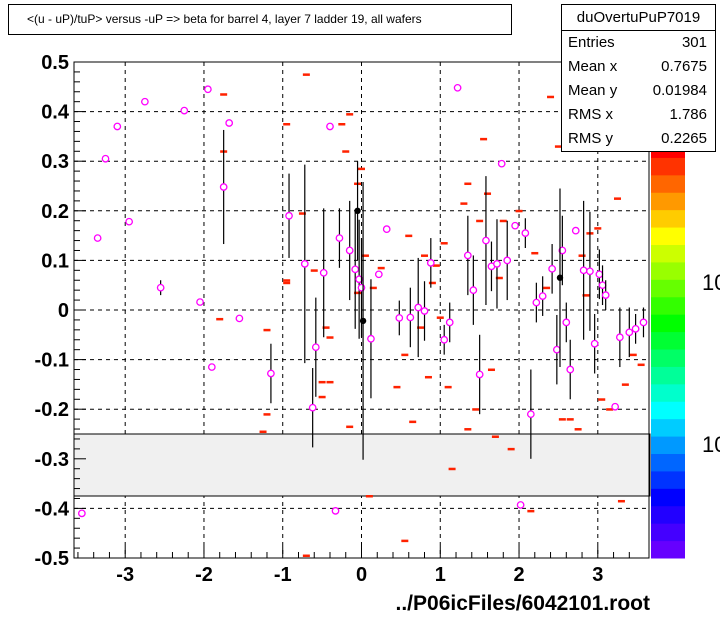 This screenshot has height=620, width=720. Describe the element at coordinates (684, 66) in the screenshot. I see `stats-value: 0.7675` at that location.